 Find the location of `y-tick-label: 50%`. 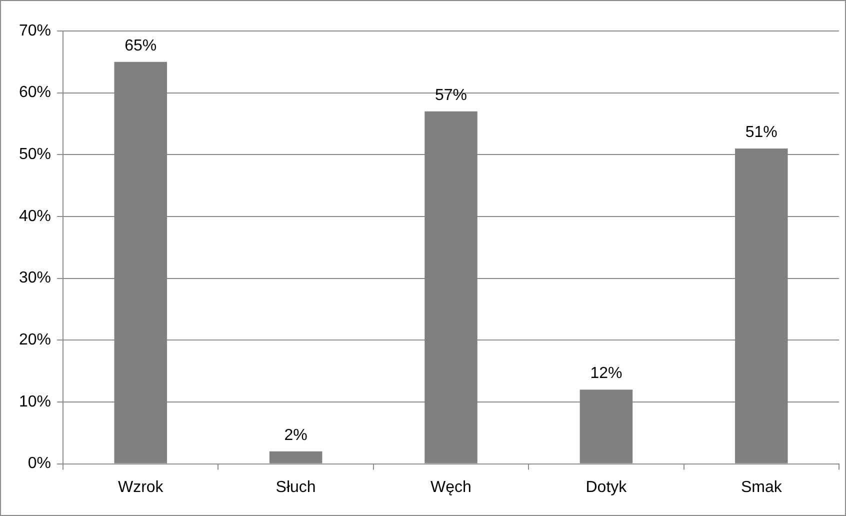

y-tick-label: 50% is located at coordinates (35, 155).